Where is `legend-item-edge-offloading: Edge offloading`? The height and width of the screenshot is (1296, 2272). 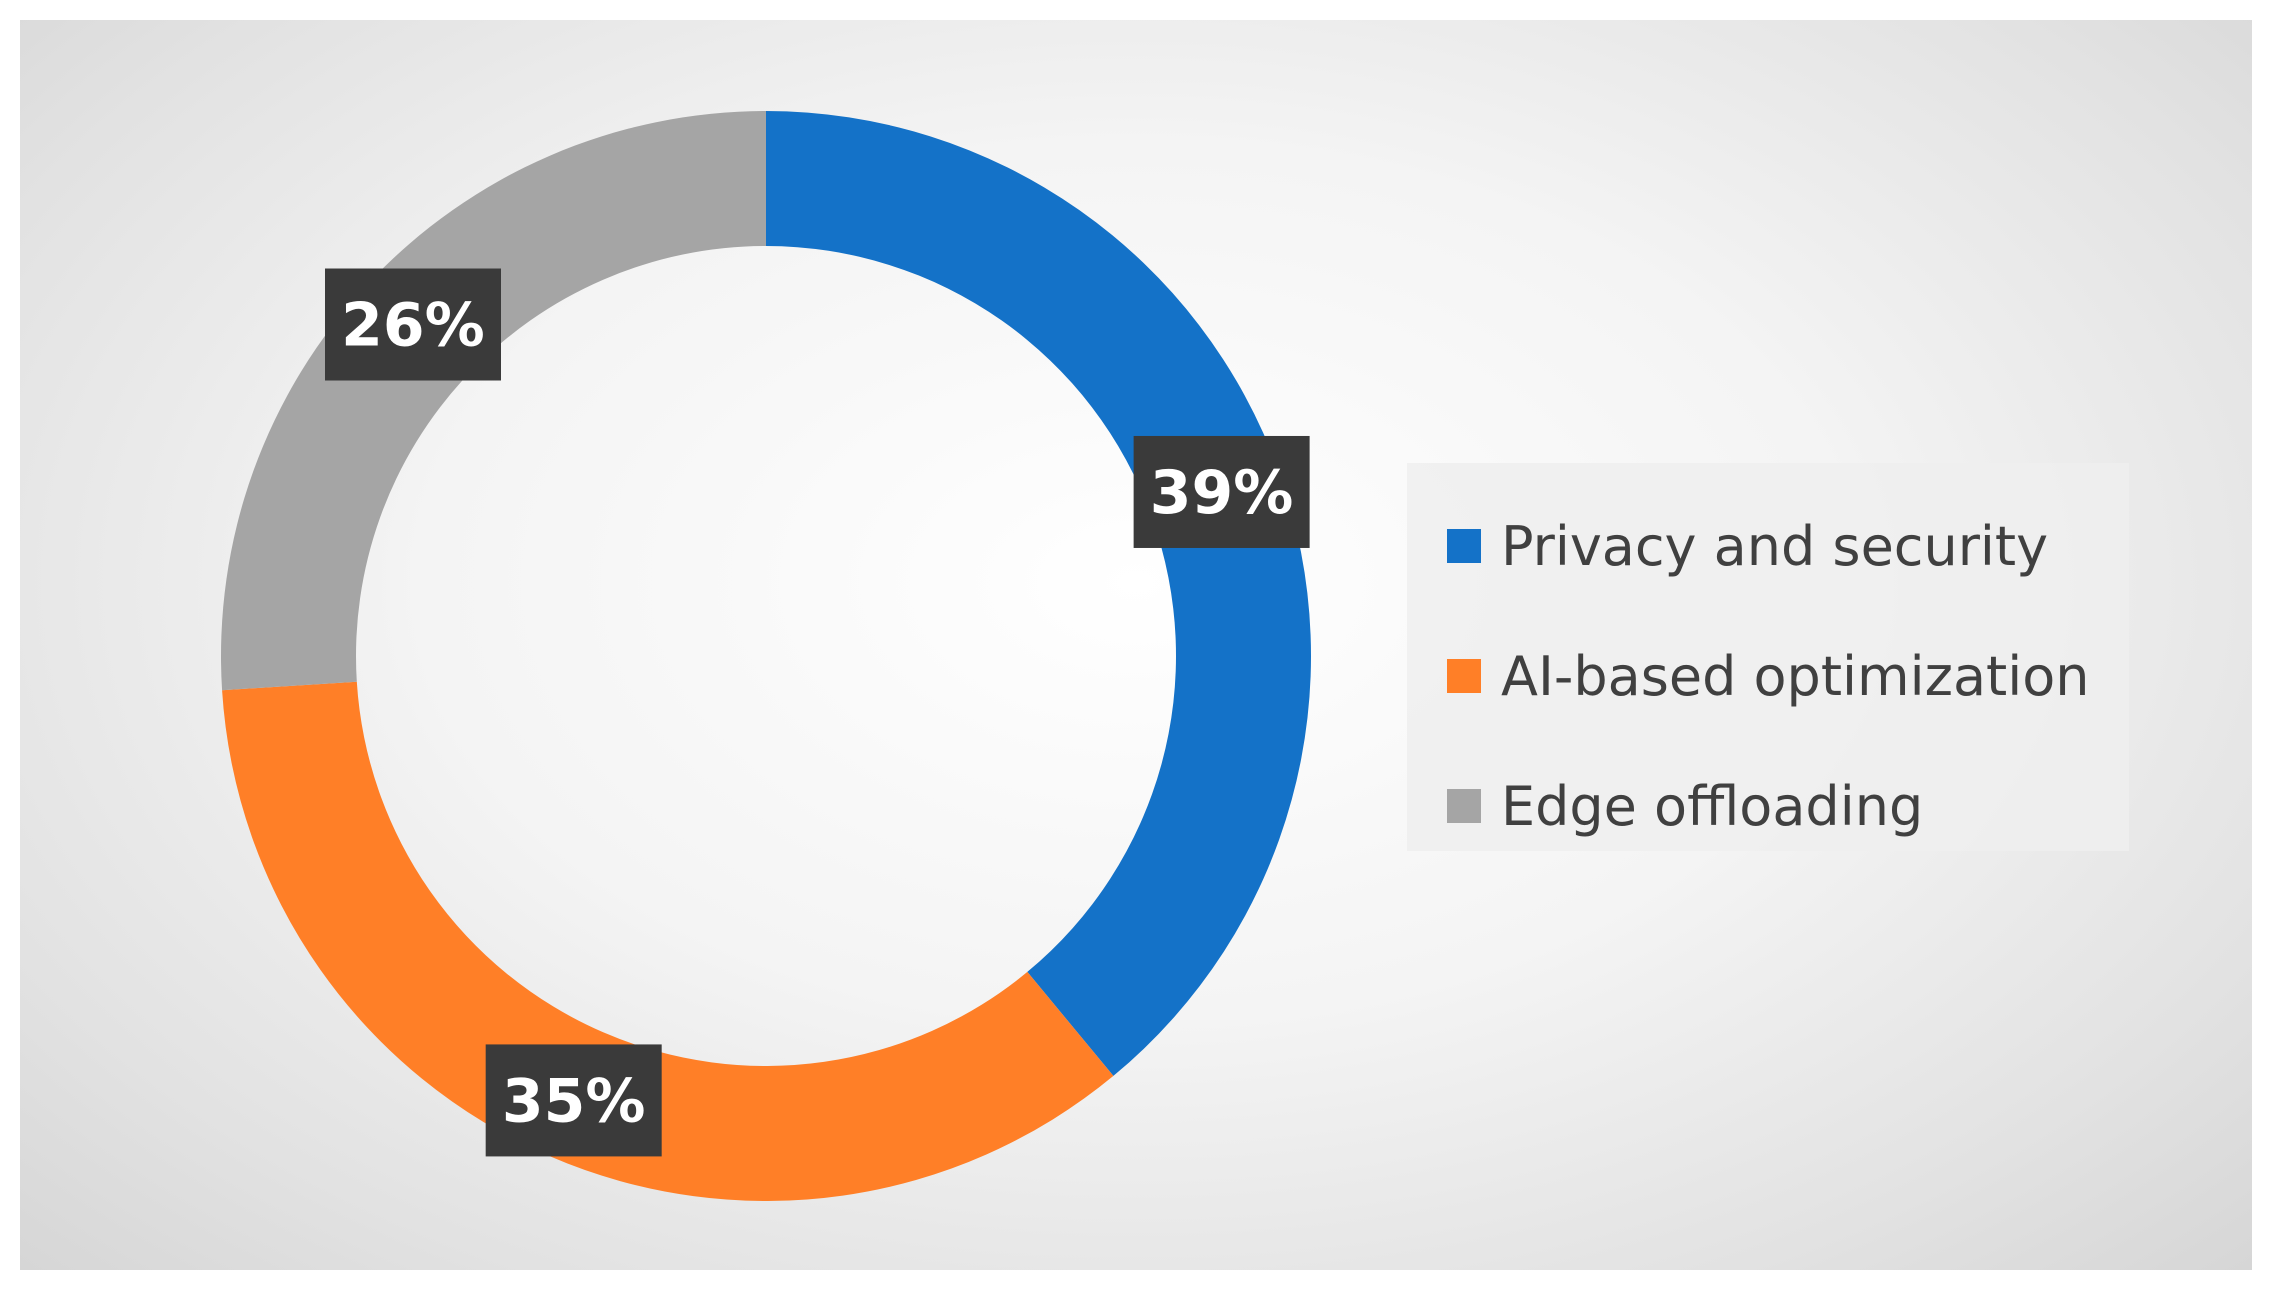
legend-item-edge-offloading: Edge offloading is located at coordinates (1768, 806).